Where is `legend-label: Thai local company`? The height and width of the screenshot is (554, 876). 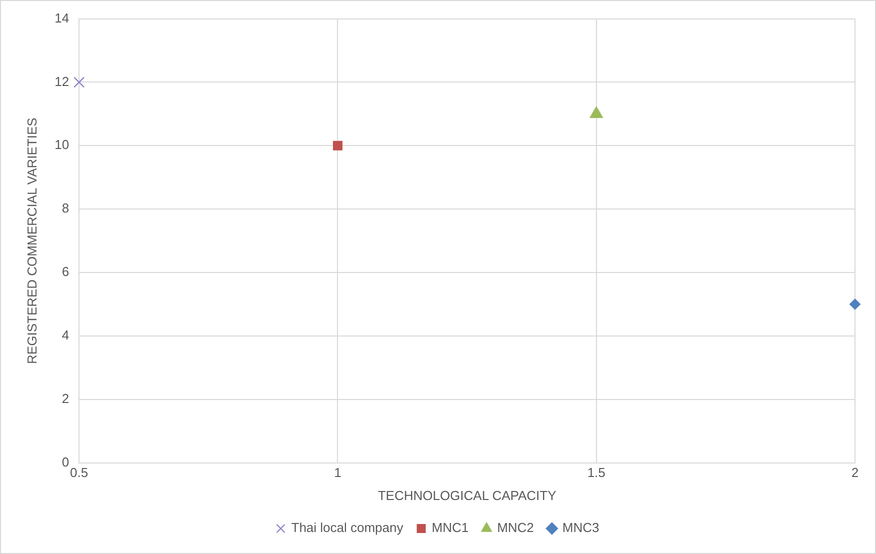
legend-label: Thai local company is located at coordinates (347, 528).